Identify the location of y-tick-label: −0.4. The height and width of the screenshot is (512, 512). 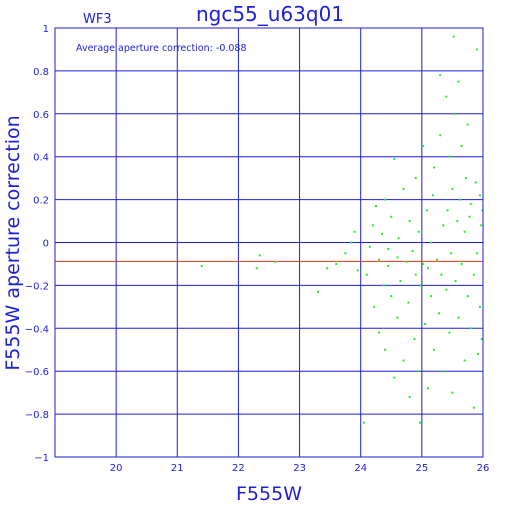
(37, 329).